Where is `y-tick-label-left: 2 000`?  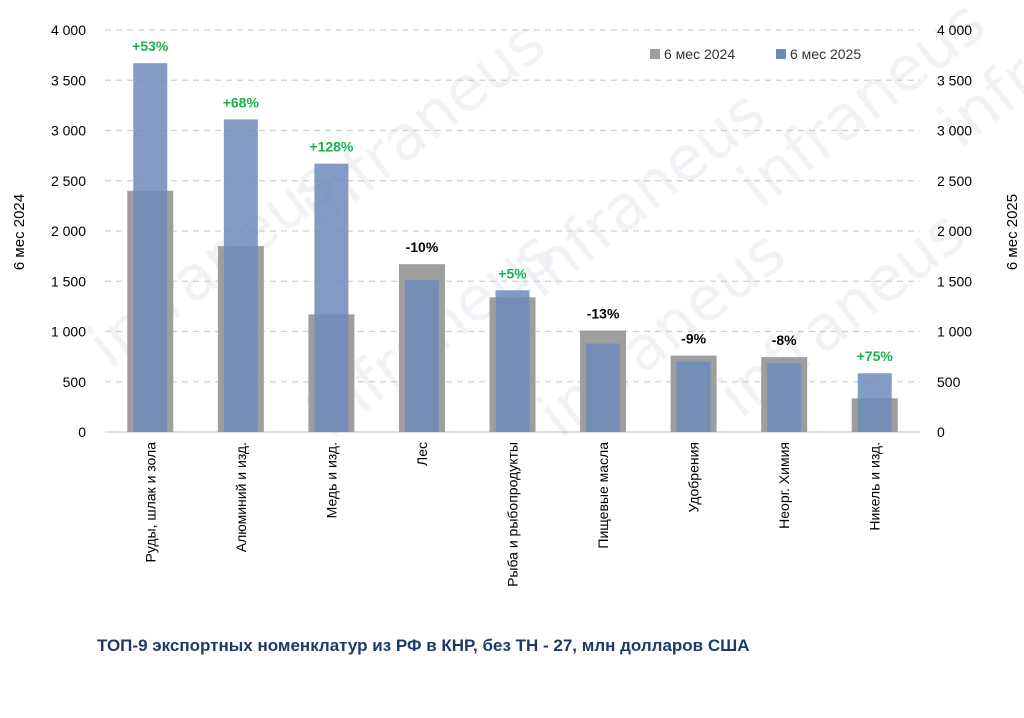
y-tick-label-left: 2 000 is located at coordinates (68, 231).